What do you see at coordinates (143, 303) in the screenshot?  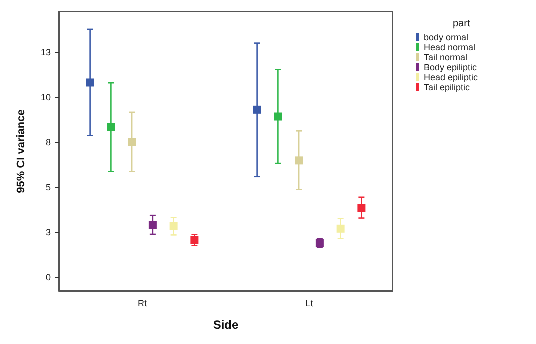 I see `x-tick-label: Rt` at bounding box center [143, 303].